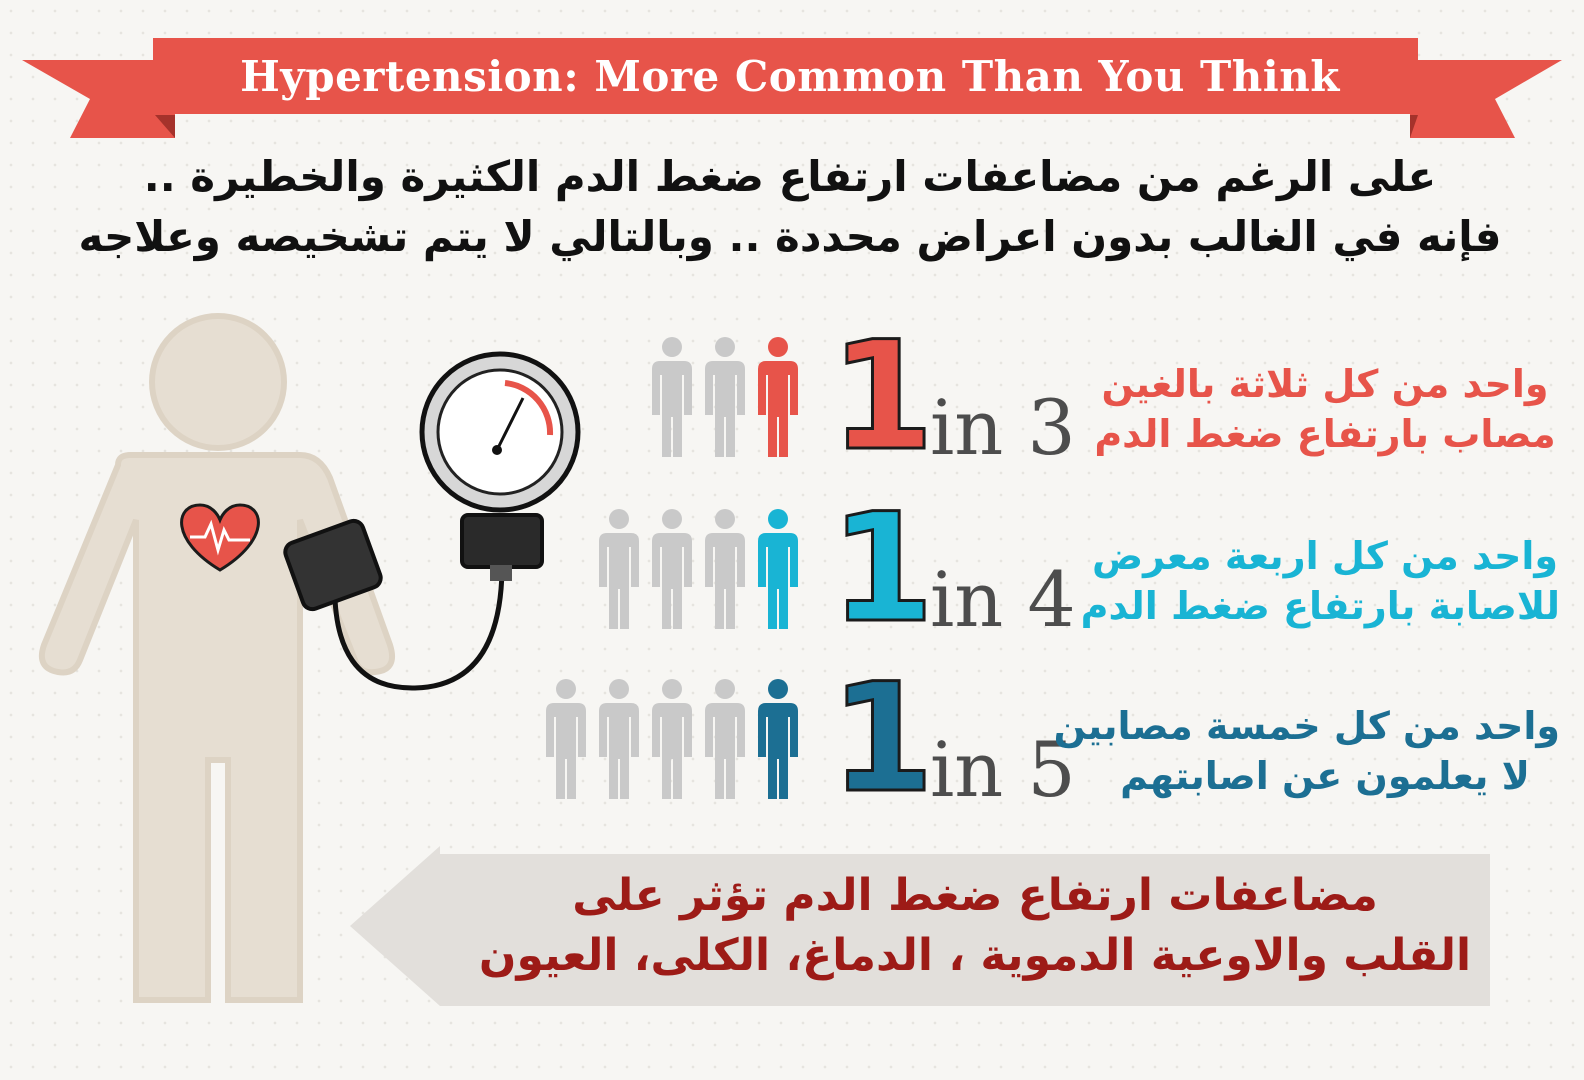 The height and width of the screenshot is (1080, 1584). Describe the element at coordinates (975, 895) in the screenshot. I see `bottom-text-line-1: مضاعفات ارتفاع ضغط الدم تؤثر على` at that location.